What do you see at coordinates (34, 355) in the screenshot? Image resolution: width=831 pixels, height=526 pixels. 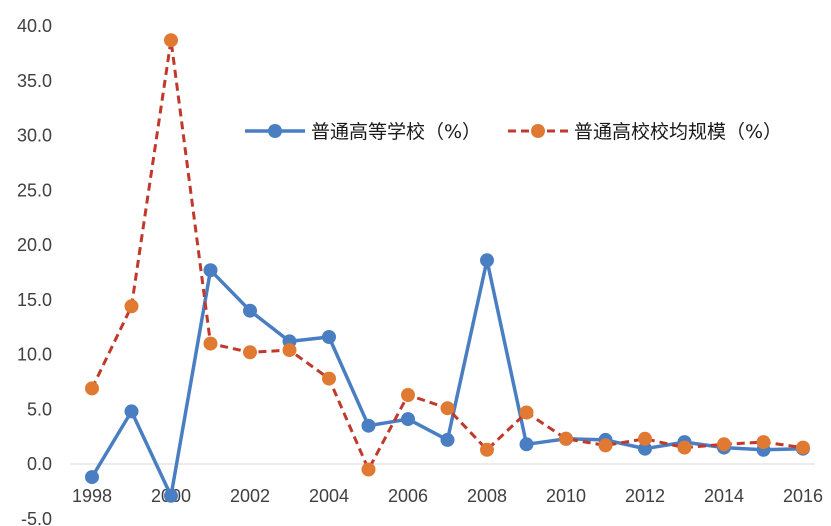 I see `y-tick-label: 10.0` at bounding box center [34, 355].